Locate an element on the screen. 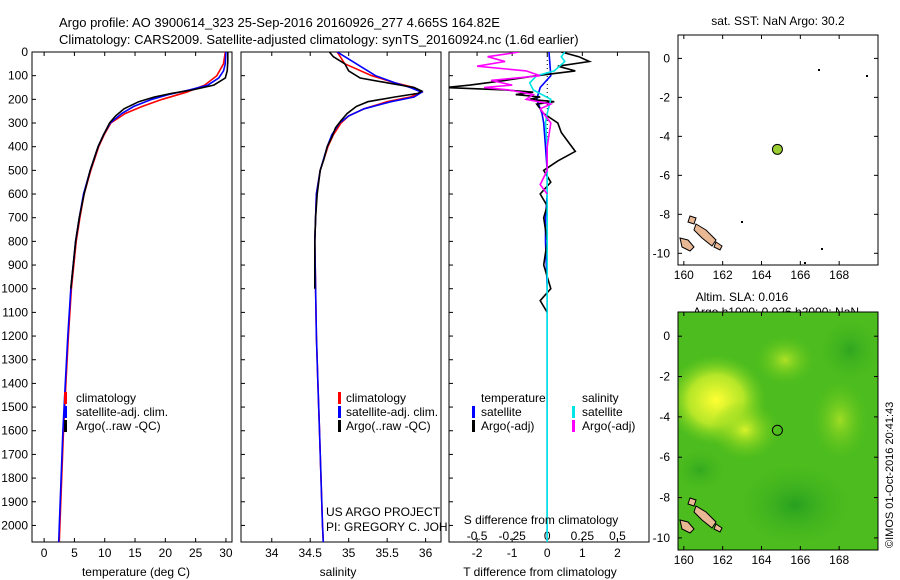  salinity-argo-adj-line is located at coordinates (515, 123).